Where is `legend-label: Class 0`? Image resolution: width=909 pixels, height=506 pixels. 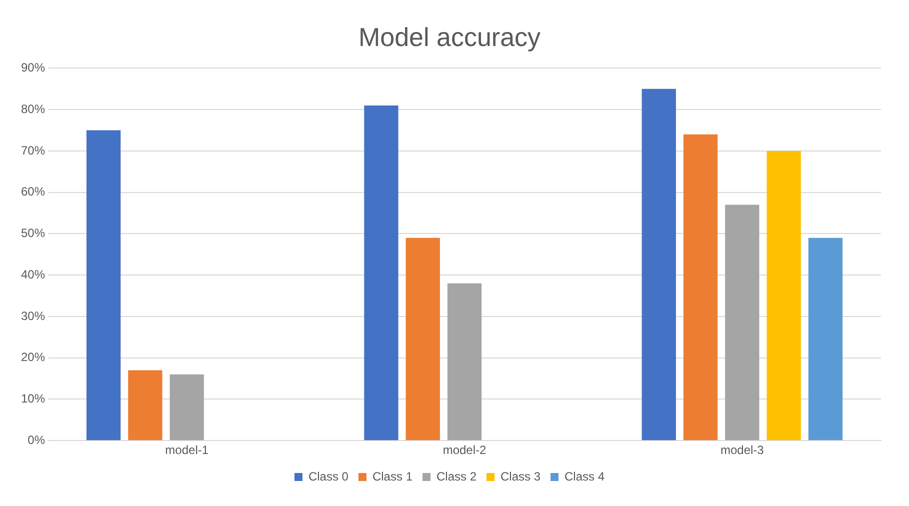 legend-label: Class 0 is located at coordinates (328, 476).